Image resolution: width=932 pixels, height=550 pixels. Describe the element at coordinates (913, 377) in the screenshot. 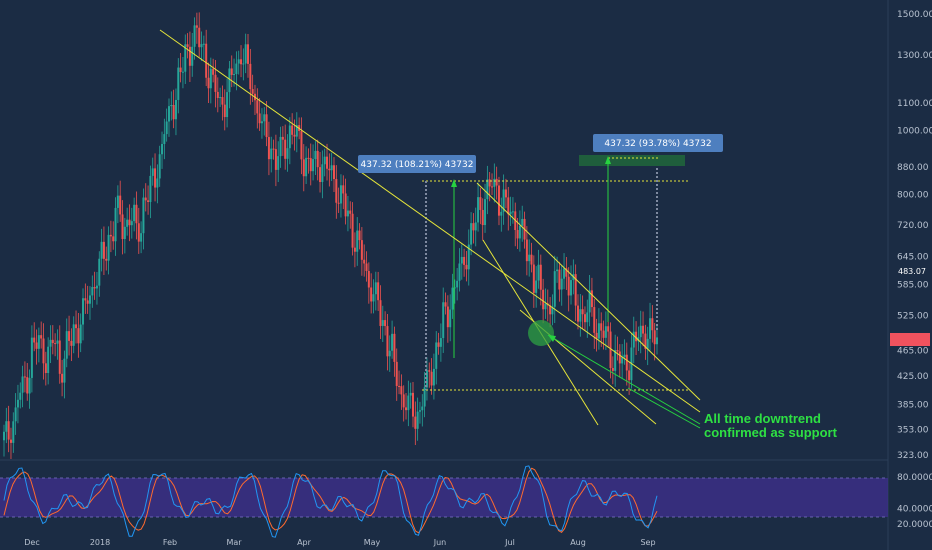

I see `price-tick-11: 425.00` at that location.